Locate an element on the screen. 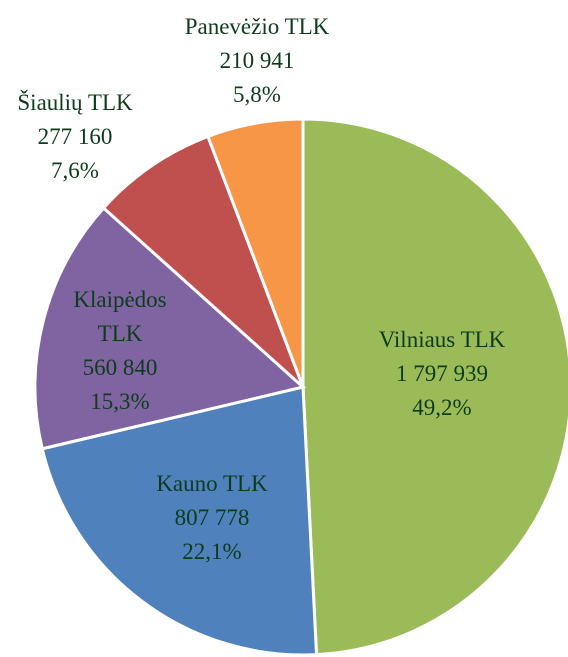 Image resolution: width=568 pixels, height=657 pixels. value-label: 1 797 939 is located at coordinates (442, 373).